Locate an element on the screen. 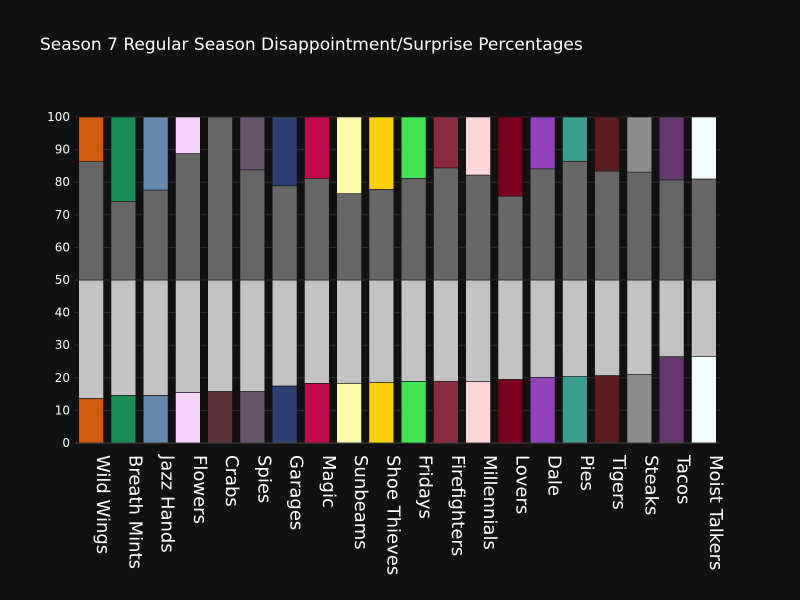 The image size is (800, 600). x-tick-label: Steaks is located at coordinates (650, 485).